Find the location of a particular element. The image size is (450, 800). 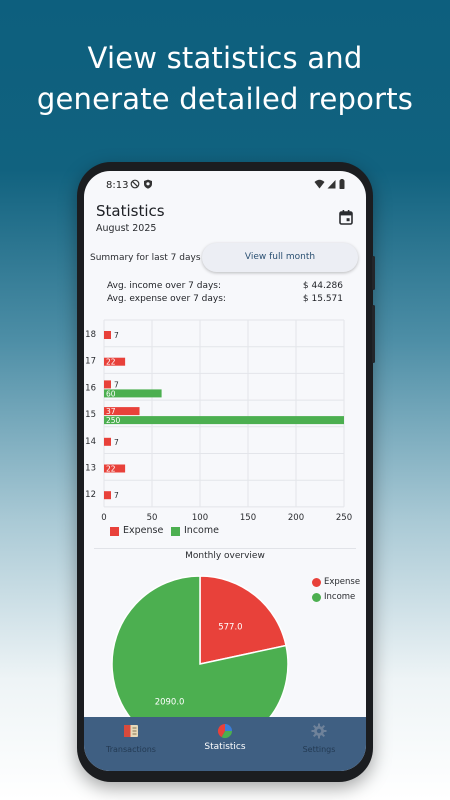

pie-slice-income is located at coordinates (200, 650).